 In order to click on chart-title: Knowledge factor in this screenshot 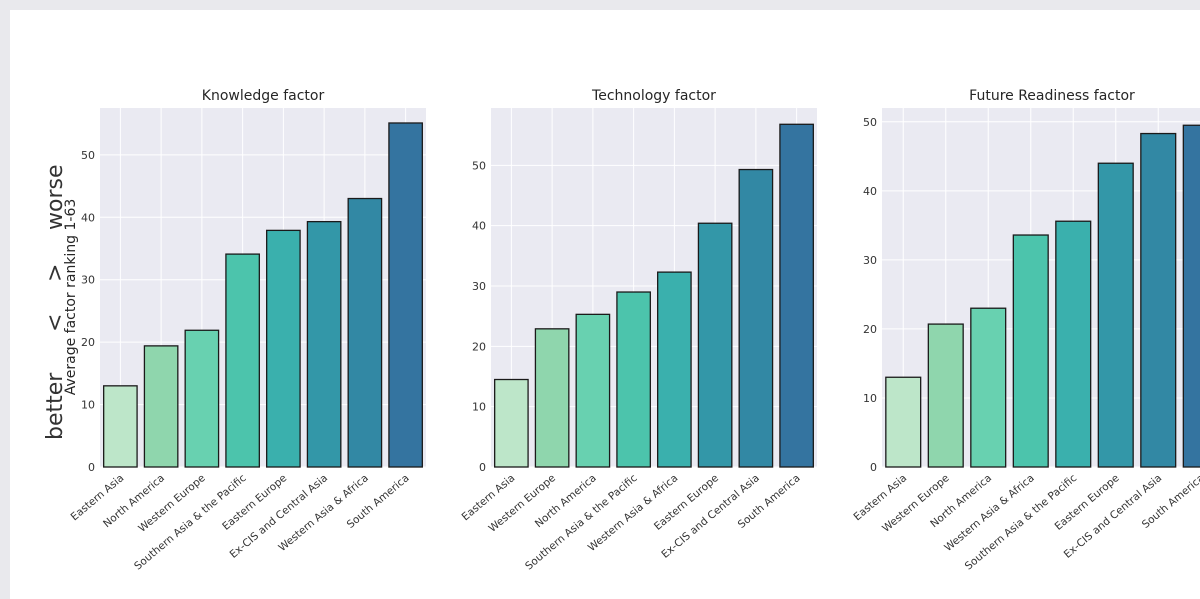, I will do `click(263, 96)`.